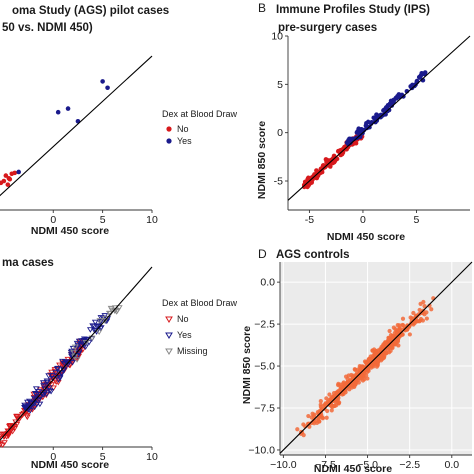 The height and width of the screenshot is (474, 474). Describe the element at coordinates (53, 457) in the screenshot. I see `panel-c-x-tick-label: 0` at that location.